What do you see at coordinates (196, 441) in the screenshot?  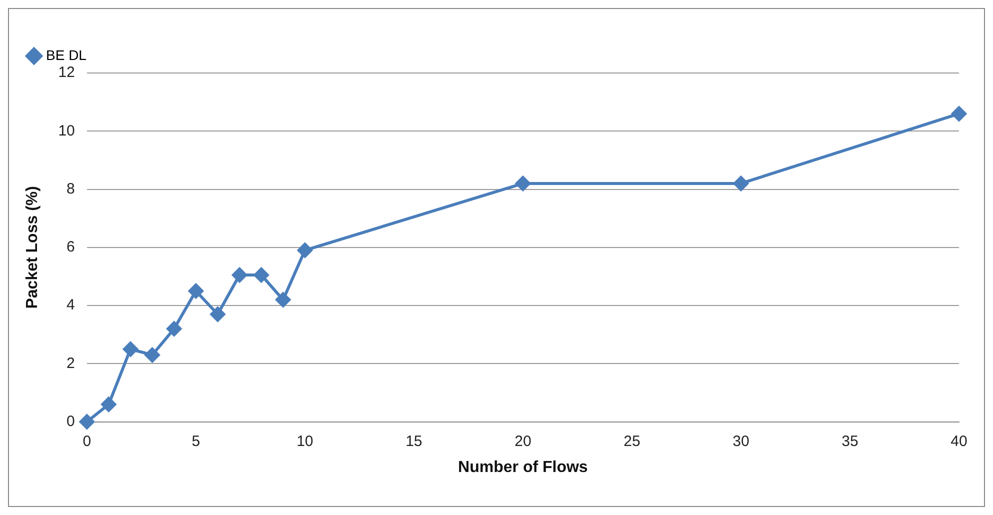 I see `x-tick-label: 5` at bounding box center [196, 441].